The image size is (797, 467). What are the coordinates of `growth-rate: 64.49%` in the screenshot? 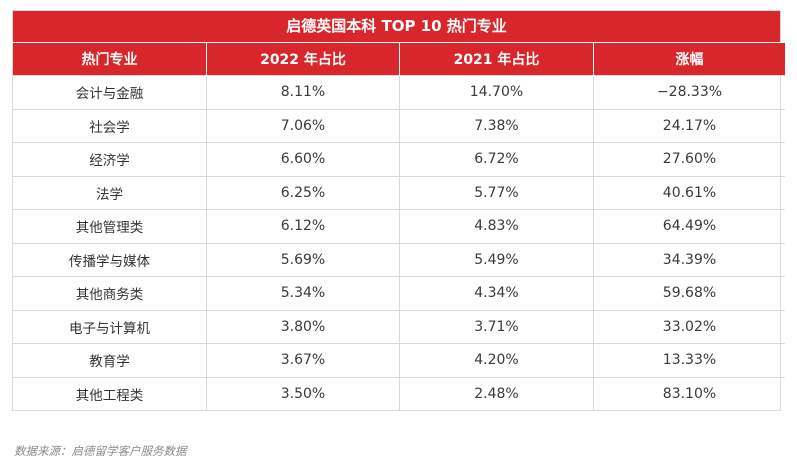 It's located at (689, 226).